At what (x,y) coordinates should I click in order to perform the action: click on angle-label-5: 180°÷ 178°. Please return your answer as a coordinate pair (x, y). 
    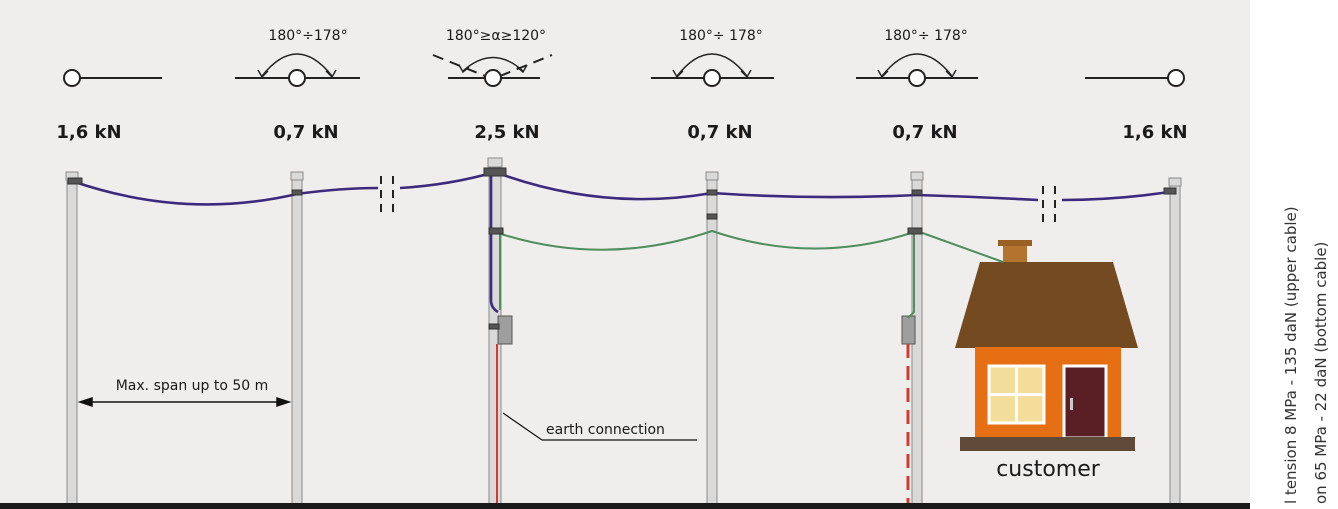
    Looking at the image, I should click on (926, 36).